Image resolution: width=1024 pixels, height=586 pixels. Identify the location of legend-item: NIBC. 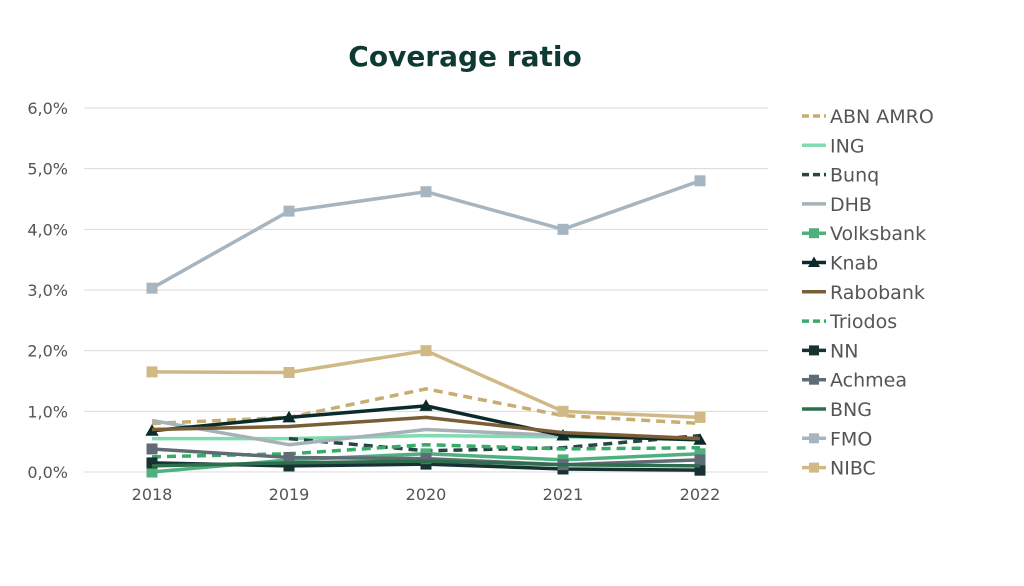
(839, 469).